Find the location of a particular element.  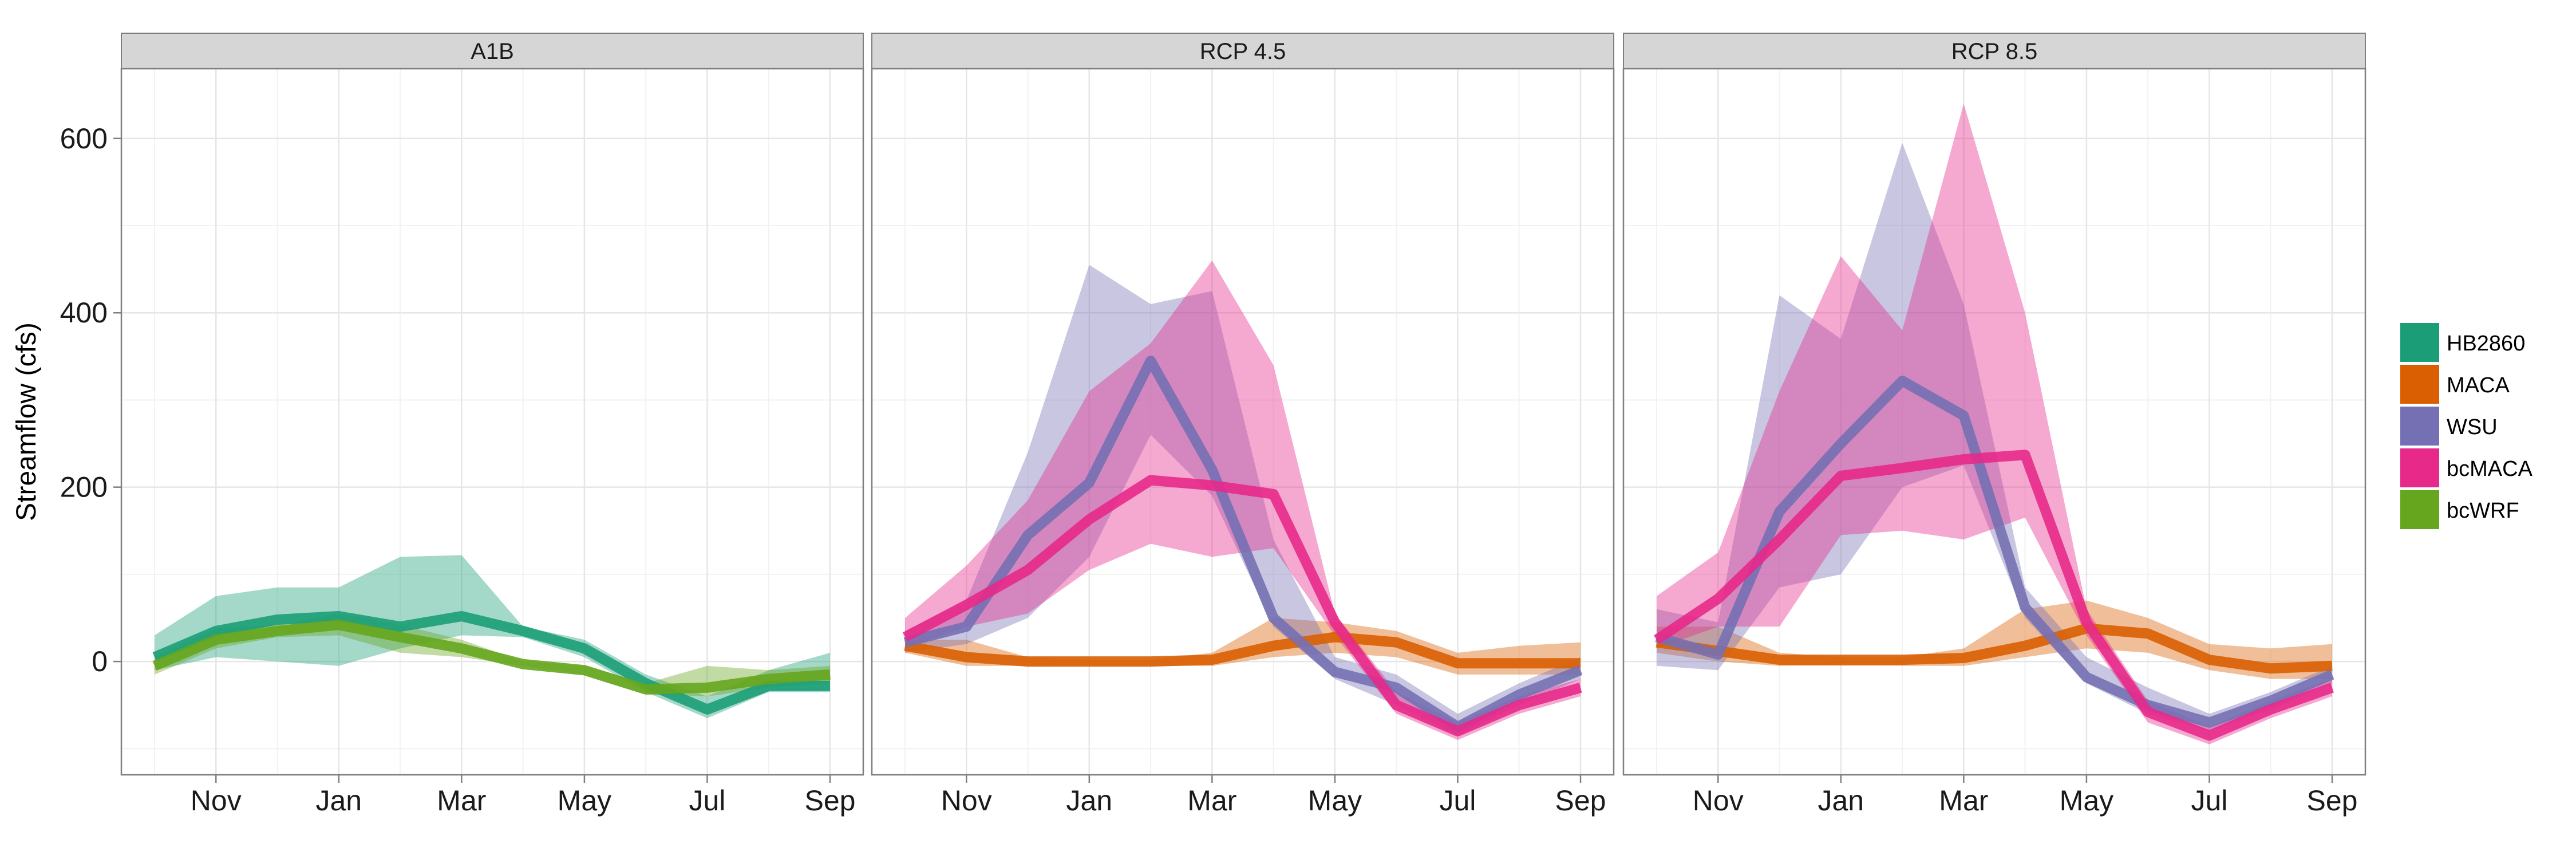

legend-key-maca is located at coordinates (2419, 384).